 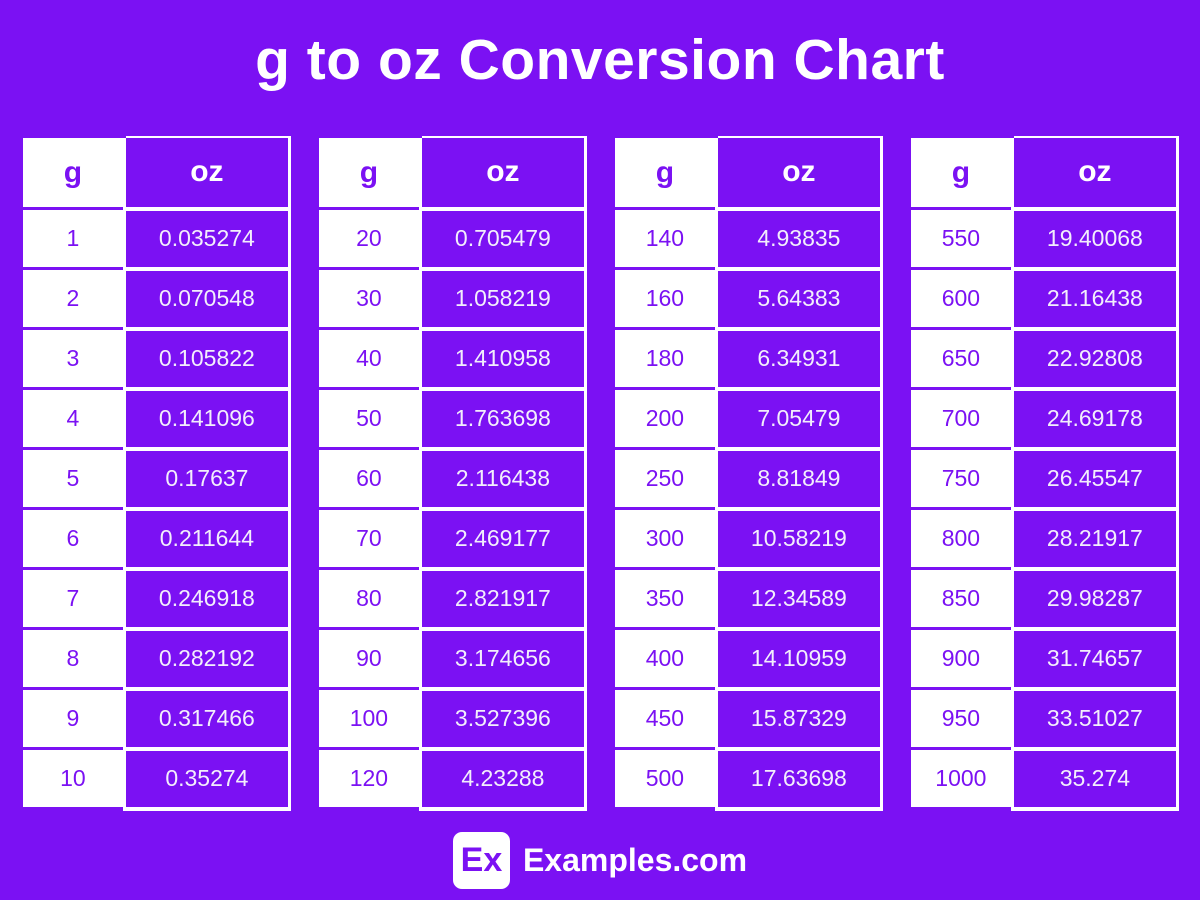 I want to click on oz-value-cell: 35.274, so click(x=1095, y=778).